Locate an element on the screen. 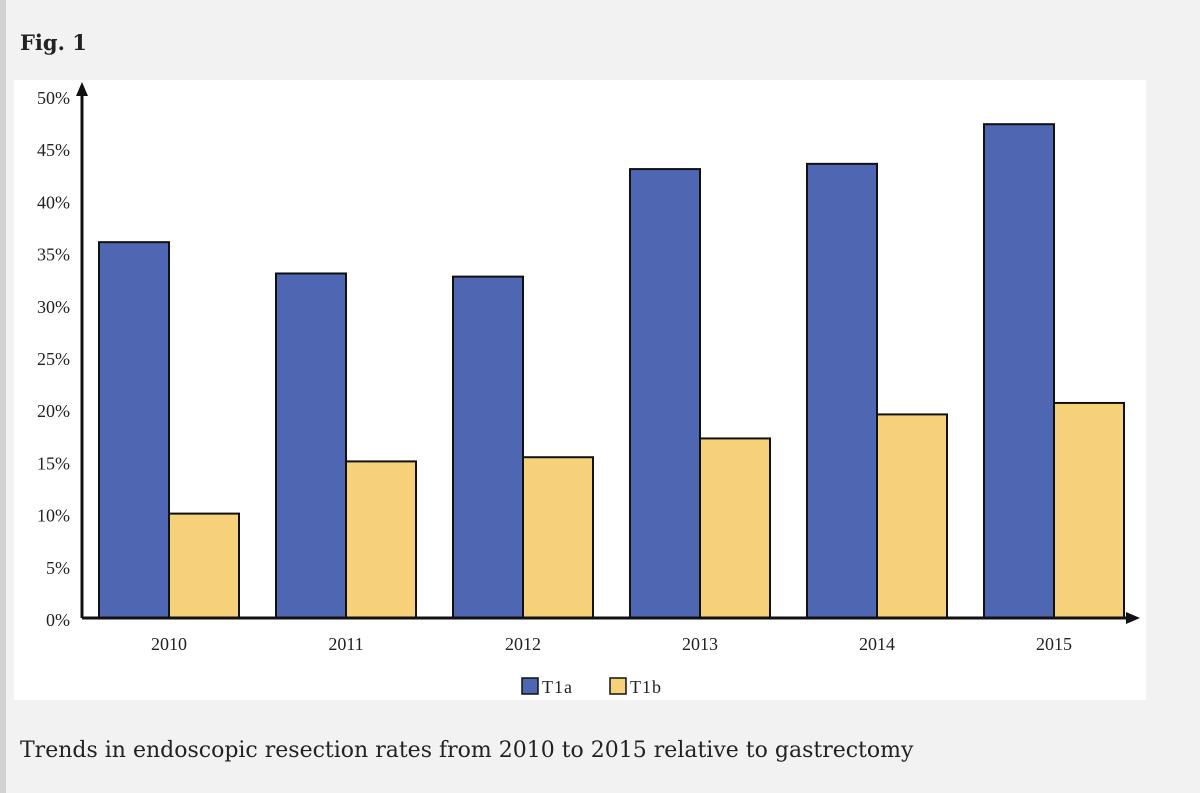 This screenshot has height=793, width=1200. y-tick-label: 25% is located at coordinates (53, 359).